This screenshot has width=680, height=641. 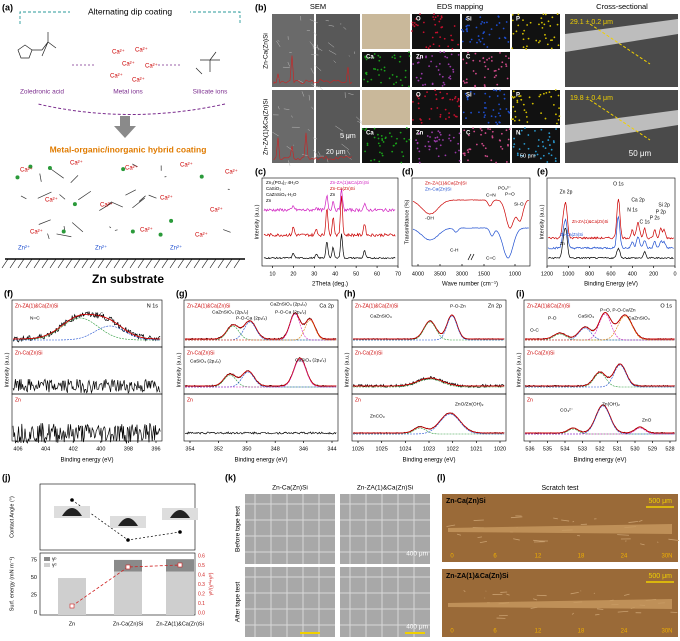 I want to click on label: (c), so click(x=260, y=171).